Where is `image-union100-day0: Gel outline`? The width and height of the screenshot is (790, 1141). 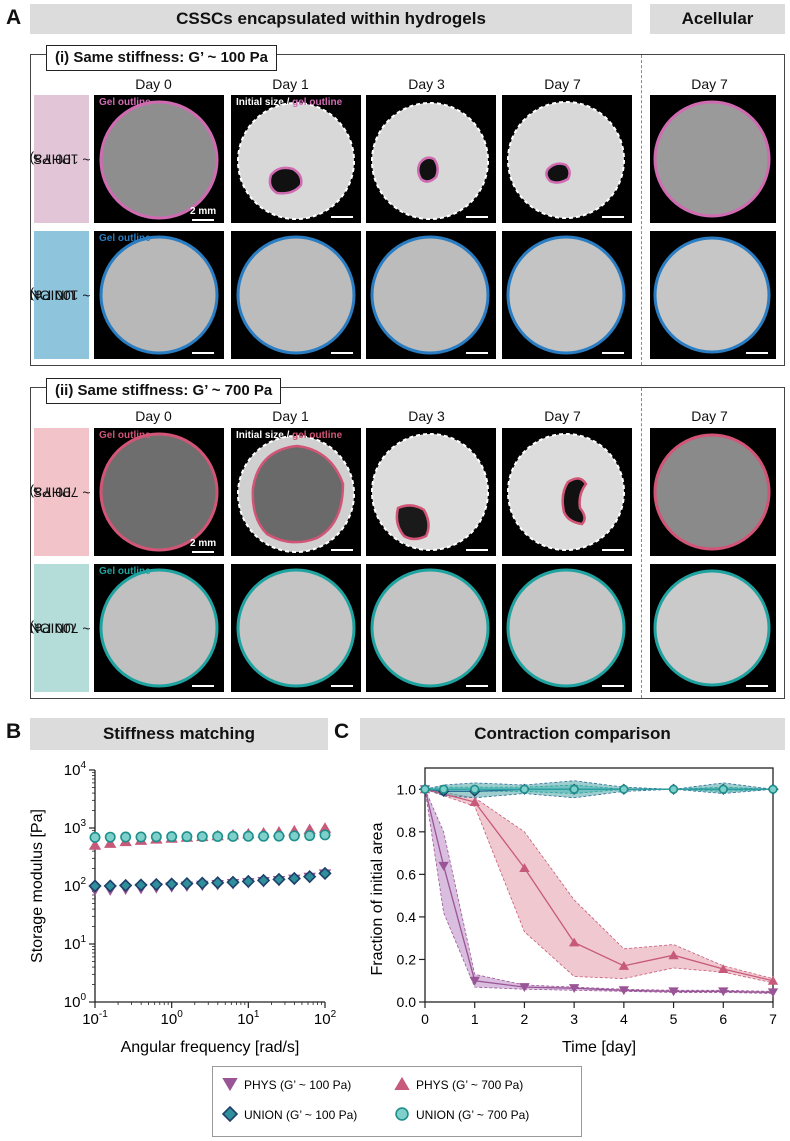 image-union100-day0: Gel outline is located at coordinates (159, 295).